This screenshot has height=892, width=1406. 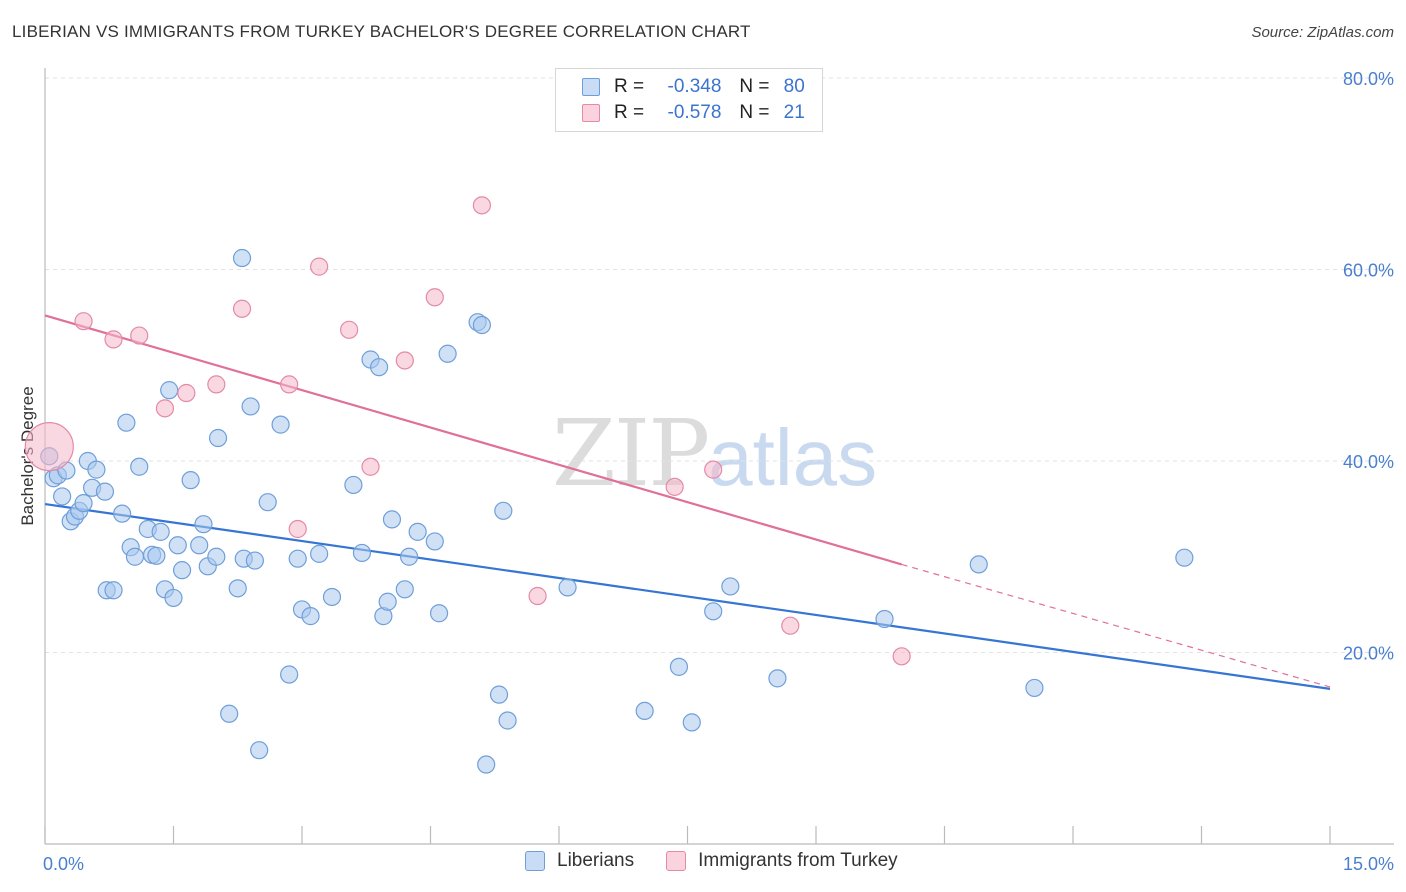 I want to click on stats-r-label: R =, so click(x=629, y=112).